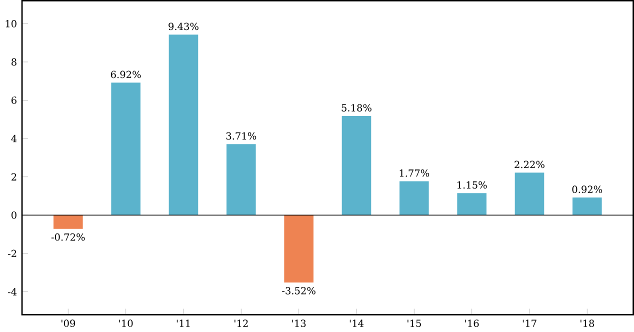  What do you see at coordinates (12, 292) in the screenshot?
I see `y-tick-label: -4` at bounding box center [12, 292].